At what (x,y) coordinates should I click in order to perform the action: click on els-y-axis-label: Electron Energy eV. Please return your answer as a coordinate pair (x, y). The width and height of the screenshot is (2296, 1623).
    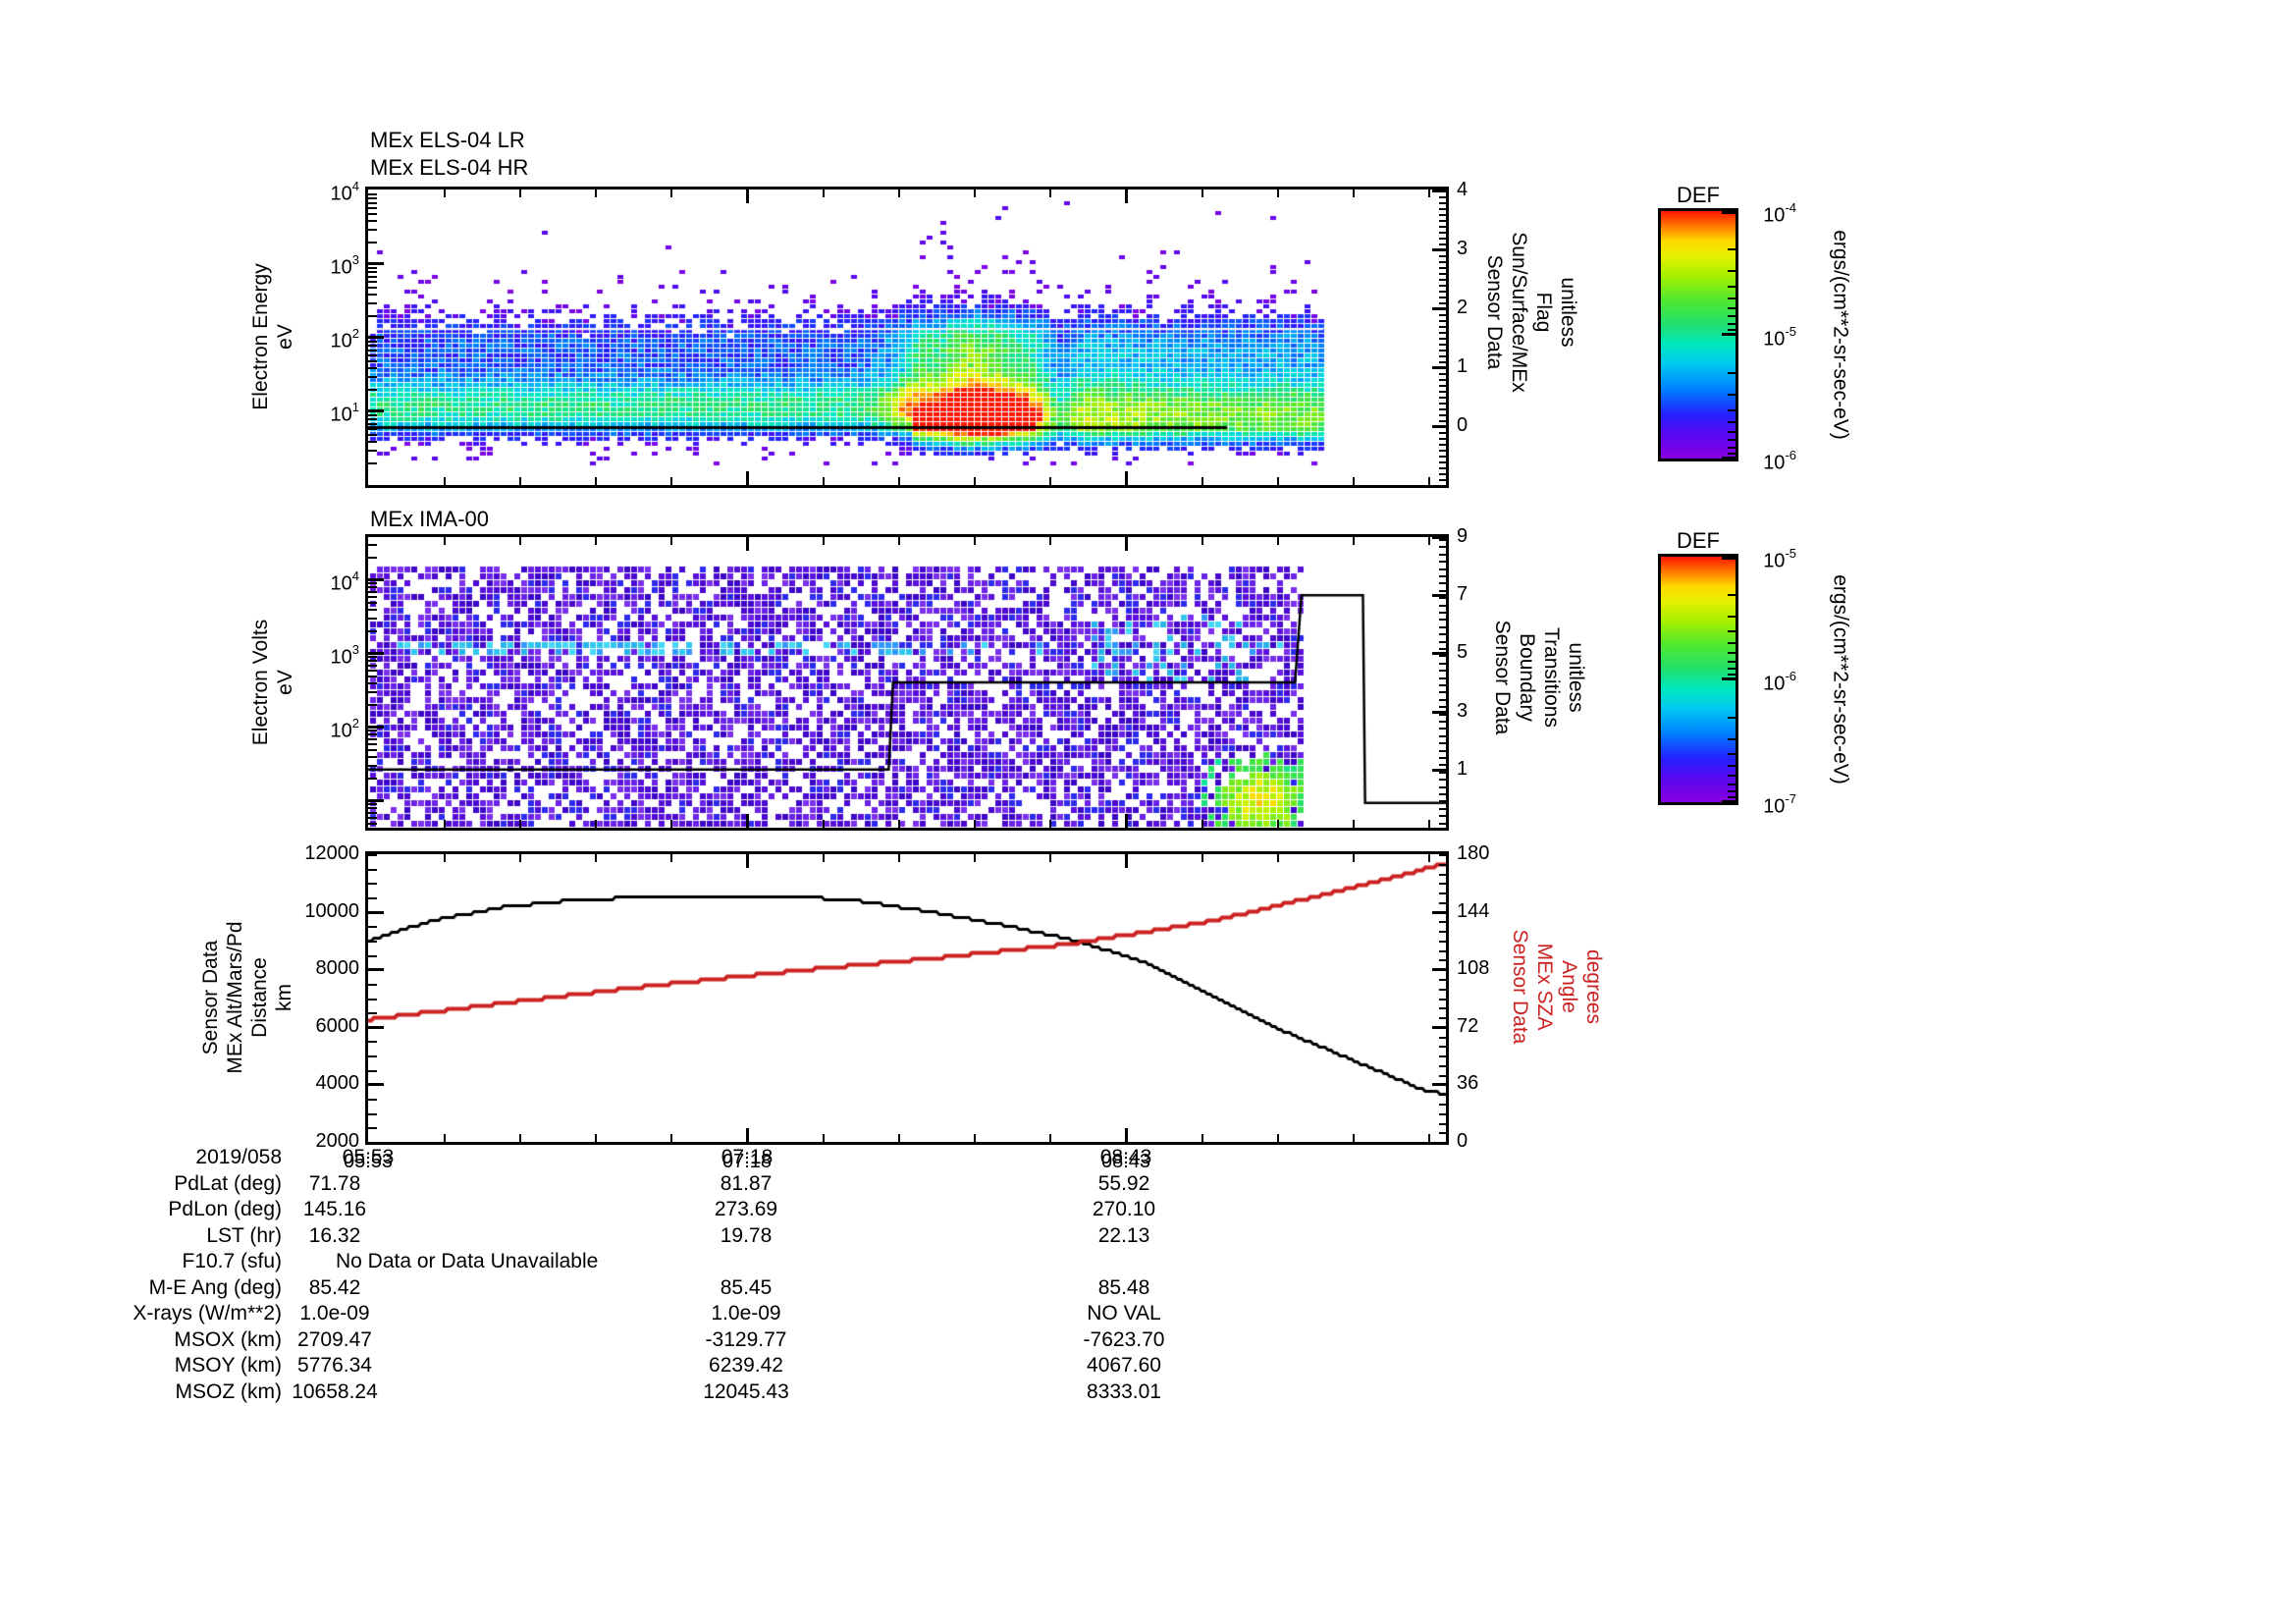
    Looking at the image, I should click on (272, 336).